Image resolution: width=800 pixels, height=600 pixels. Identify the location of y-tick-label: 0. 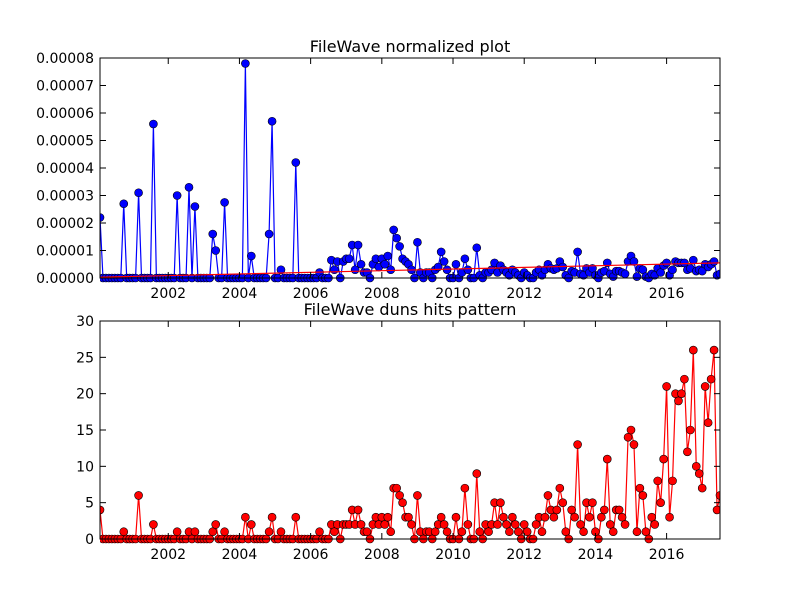
(89, 540).